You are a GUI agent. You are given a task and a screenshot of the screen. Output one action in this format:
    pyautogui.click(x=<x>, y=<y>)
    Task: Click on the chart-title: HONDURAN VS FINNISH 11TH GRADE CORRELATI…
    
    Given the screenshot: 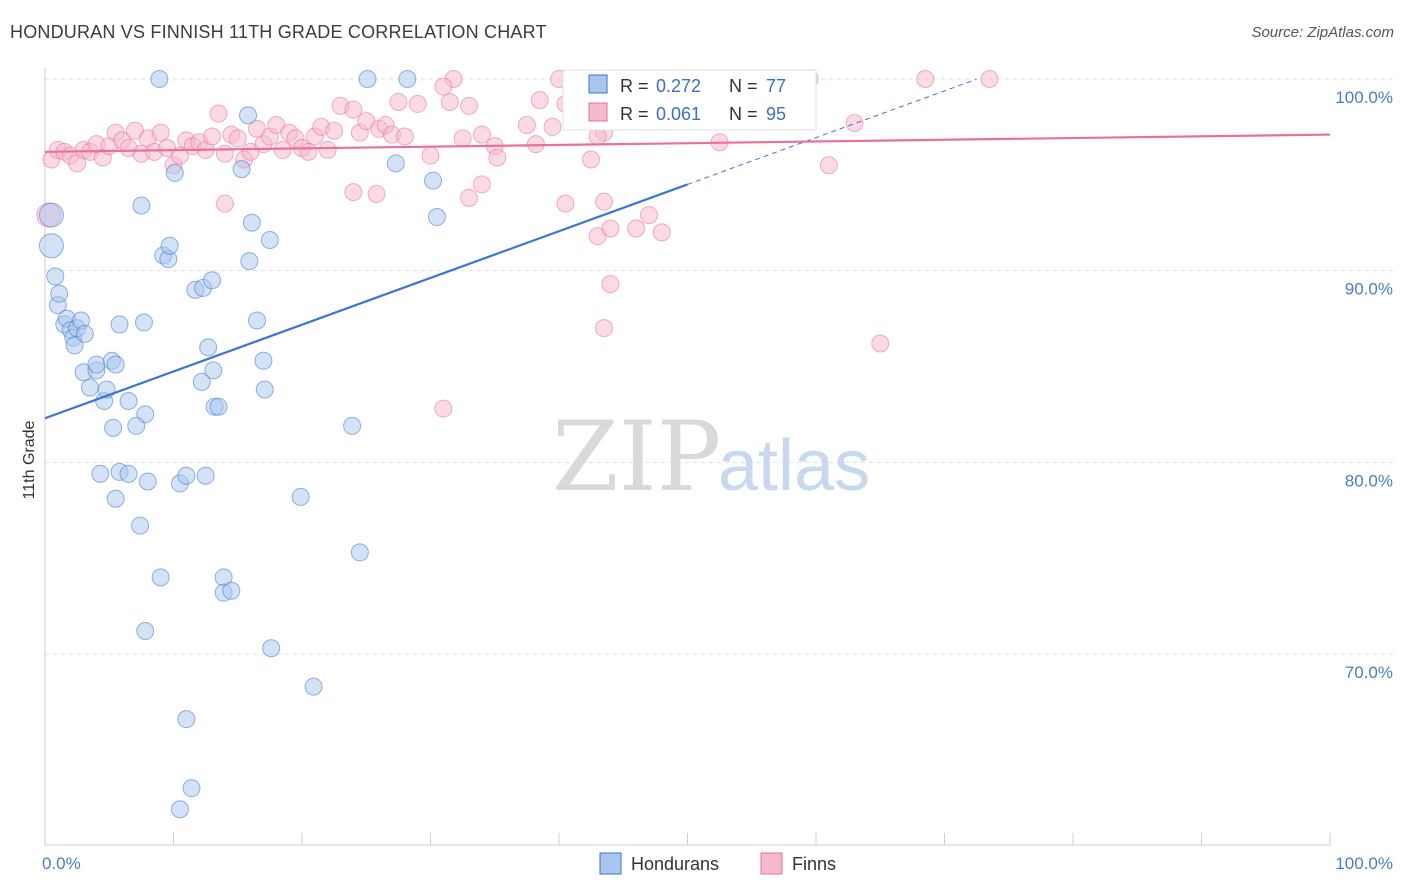 What is the action you would take?
    pyautogui.click(x=278, y=32)
    